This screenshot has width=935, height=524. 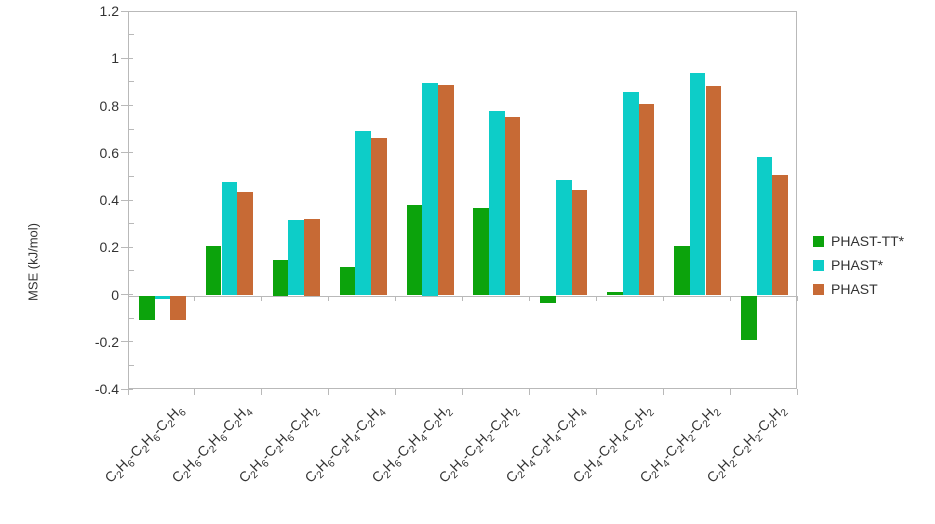 I want to click on legend-item: PHAST-TT*, so click(x=858, y=241).